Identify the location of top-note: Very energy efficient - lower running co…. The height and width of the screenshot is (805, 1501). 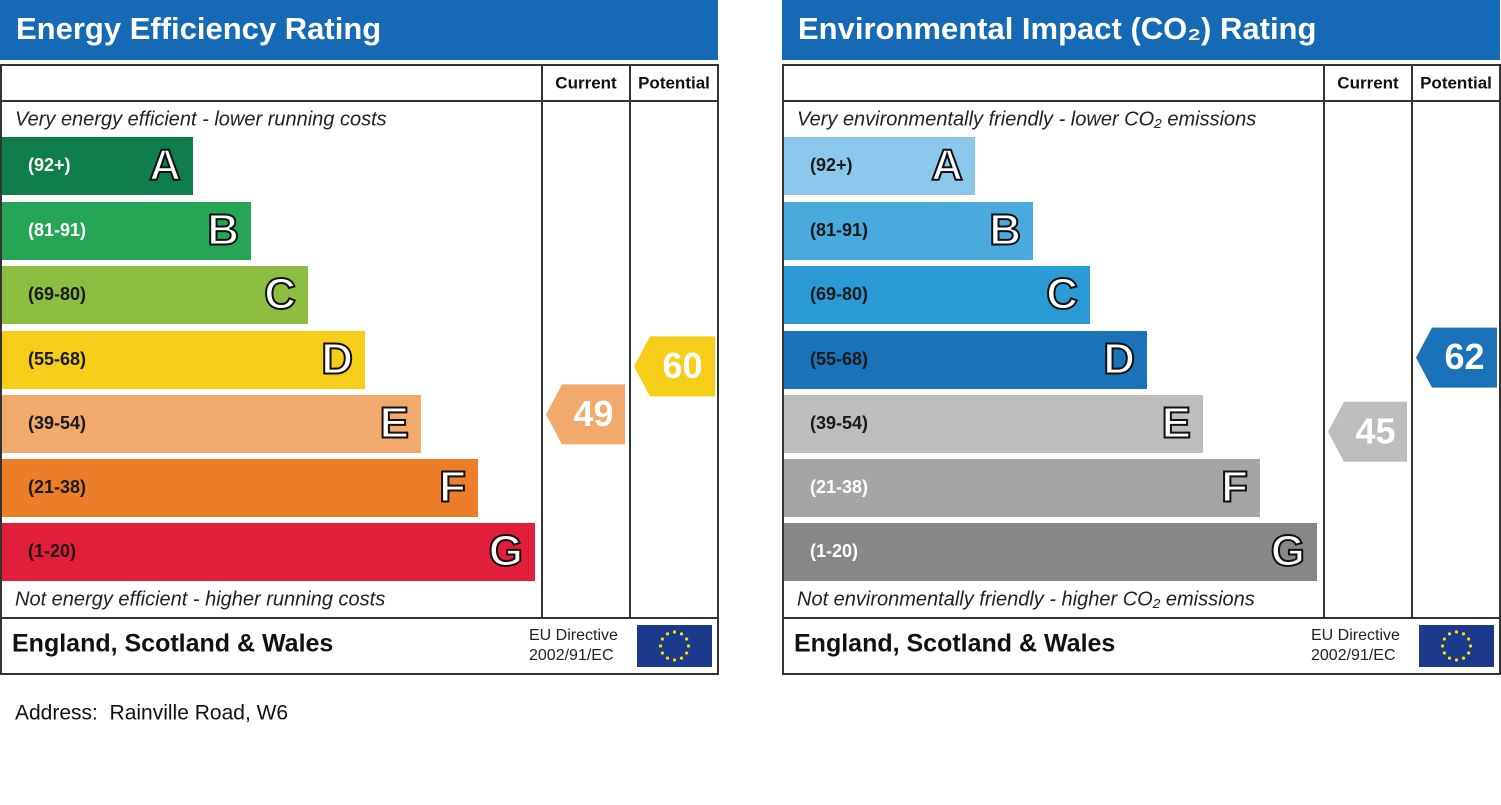
(201, 119).